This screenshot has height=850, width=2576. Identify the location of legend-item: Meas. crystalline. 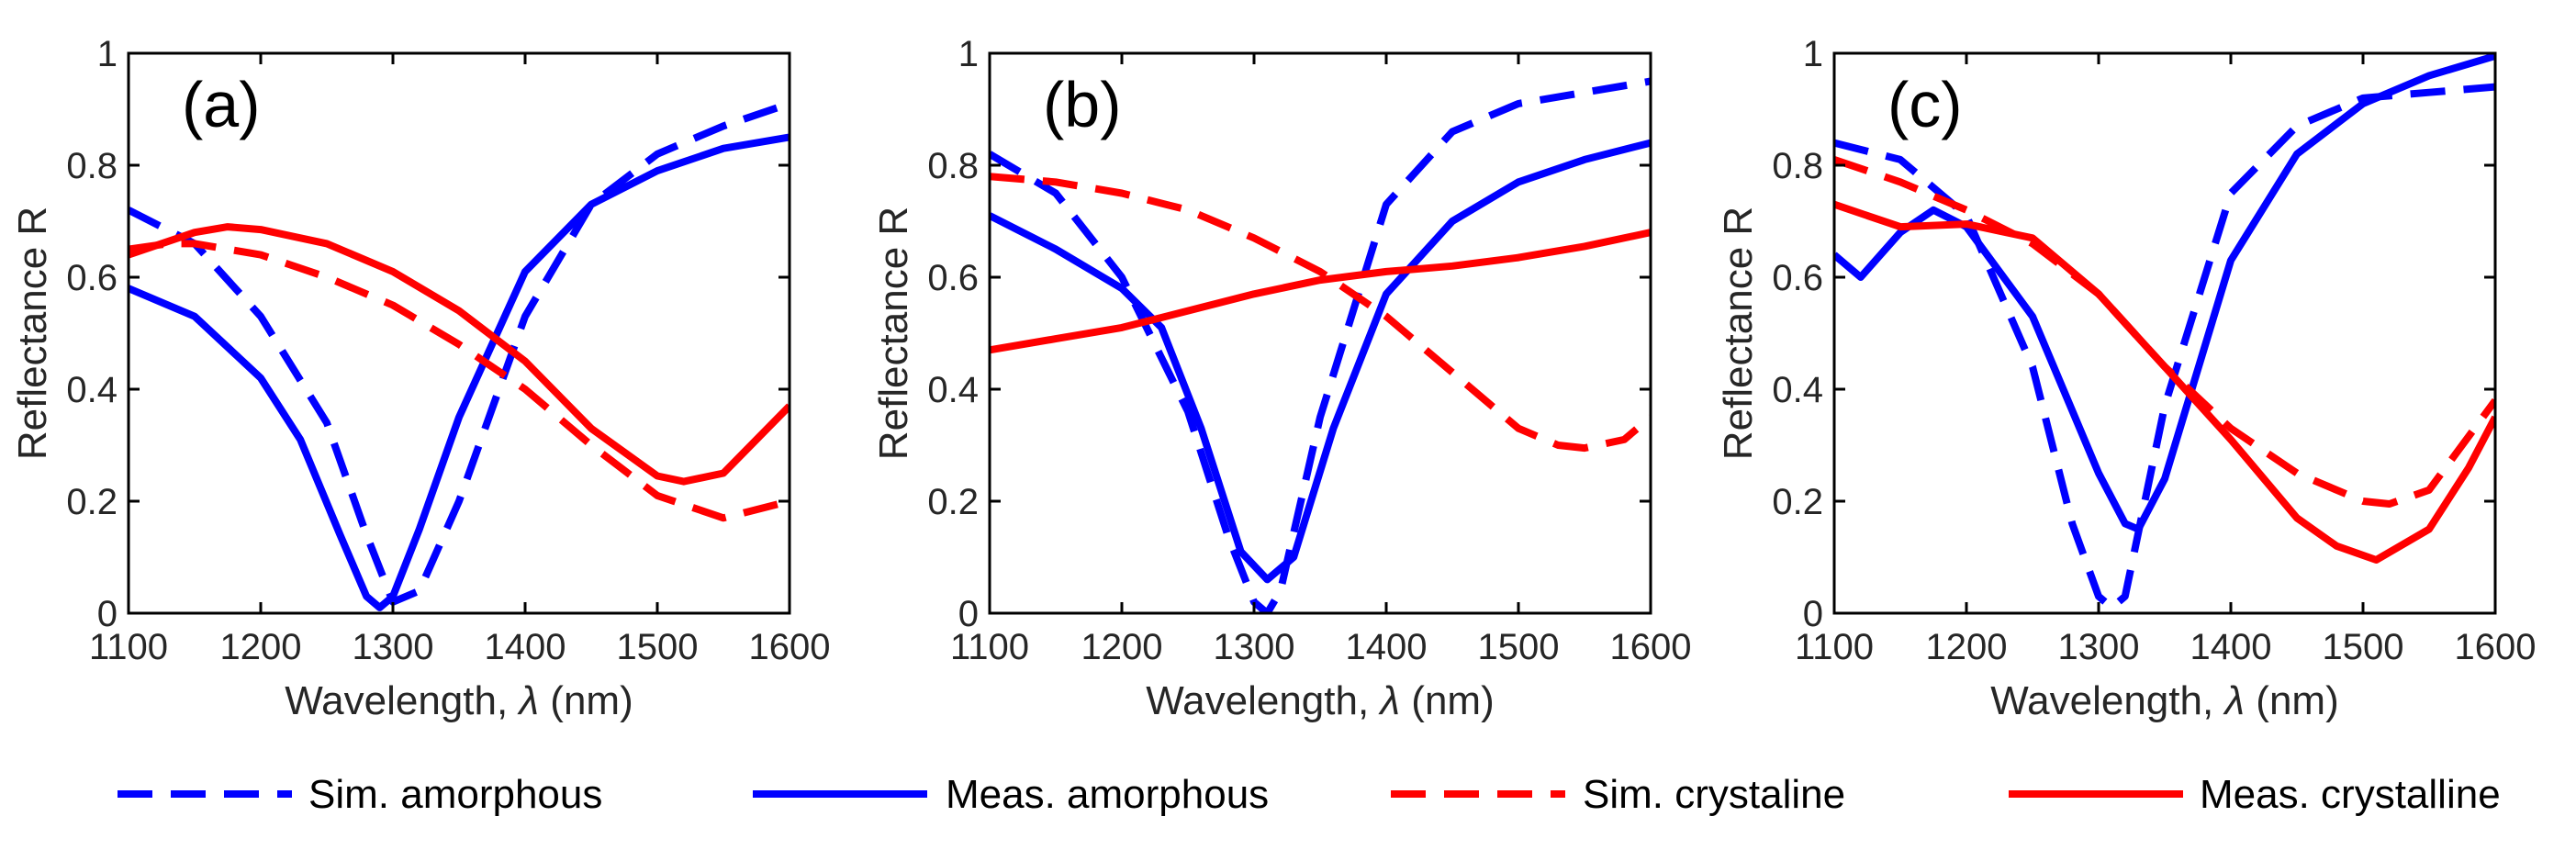
(2255, 794).